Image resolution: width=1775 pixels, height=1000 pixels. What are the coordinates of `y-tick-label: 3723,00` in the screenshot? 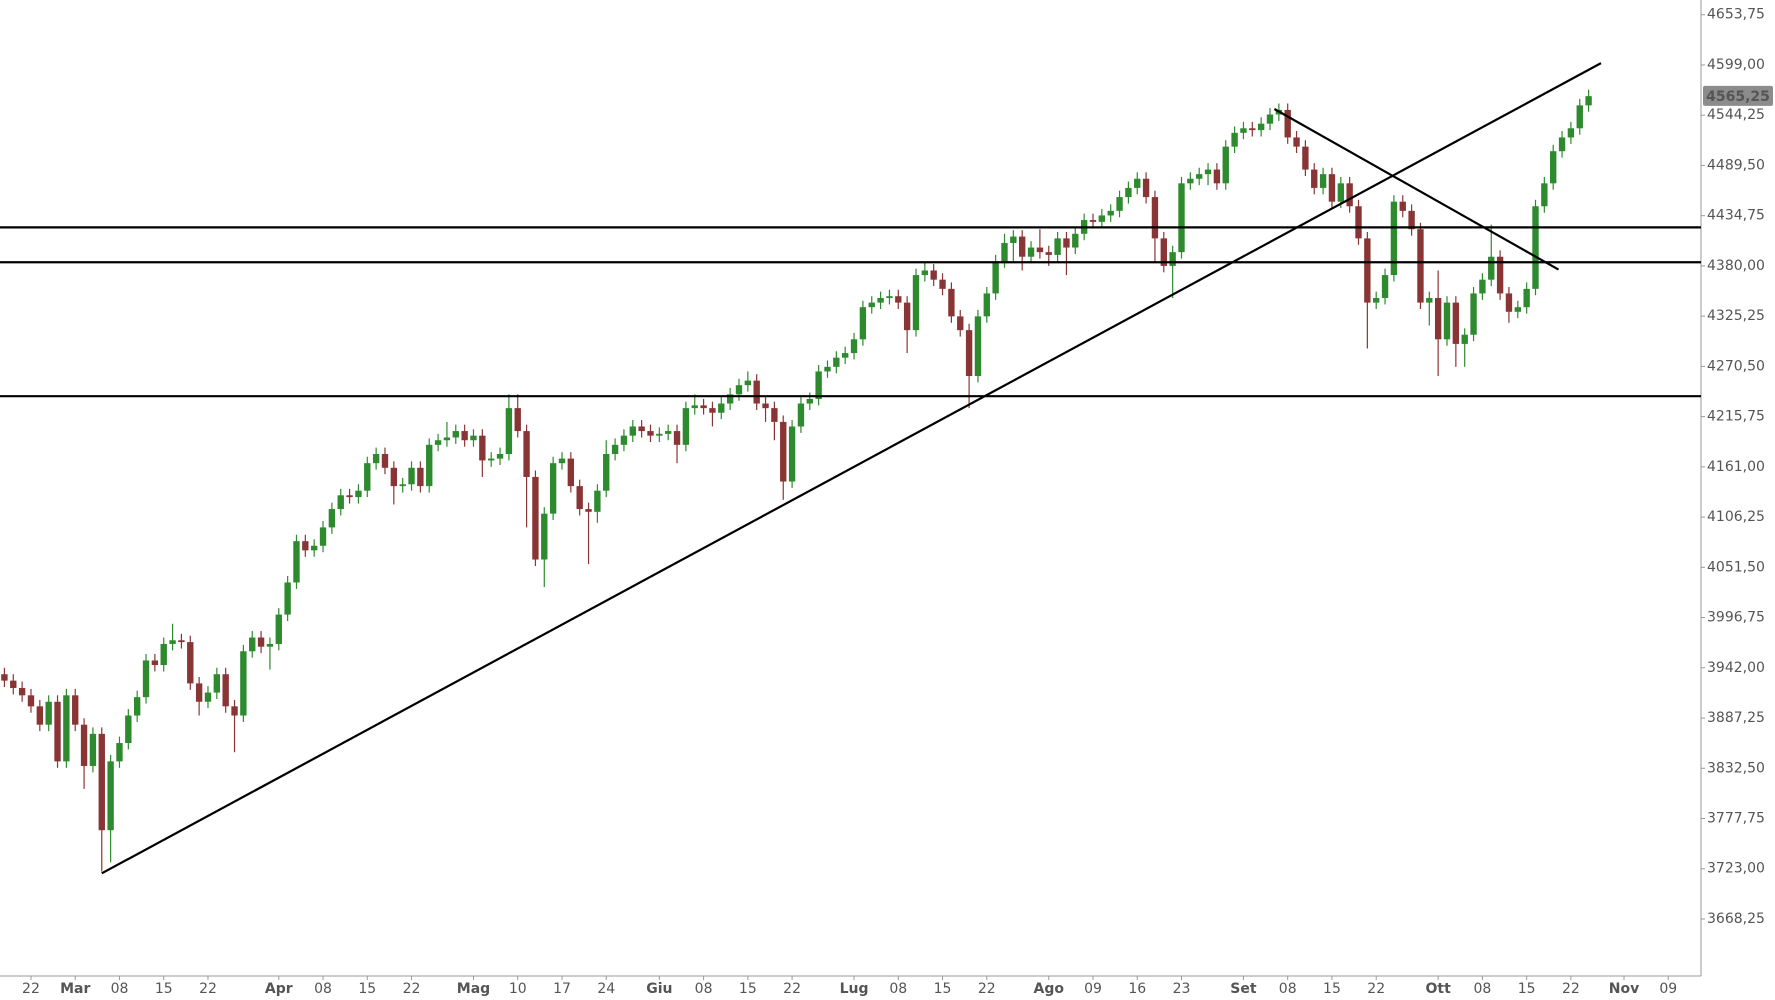 It's located at (1736, 869).